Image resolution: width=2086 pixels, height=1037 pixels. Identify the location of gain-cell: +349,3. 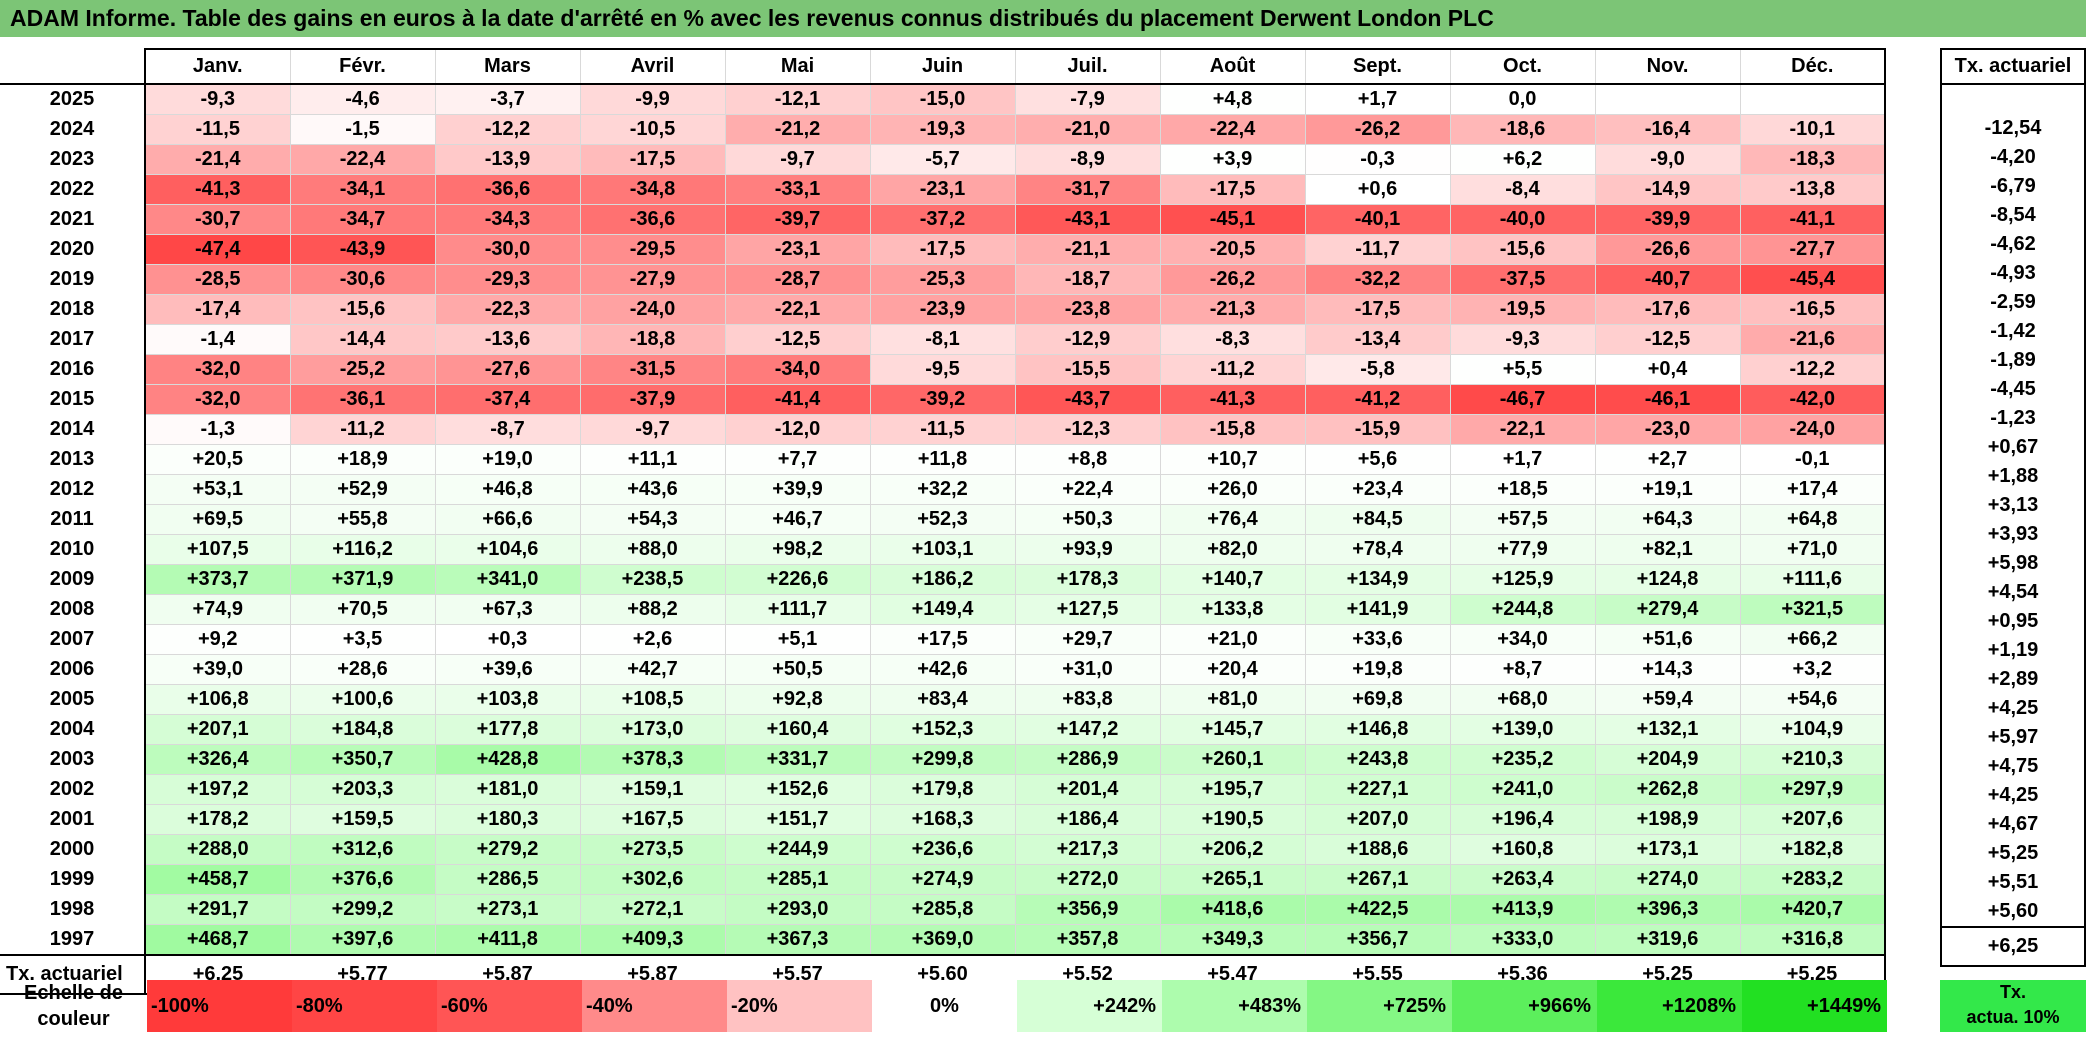
(1233, 940).